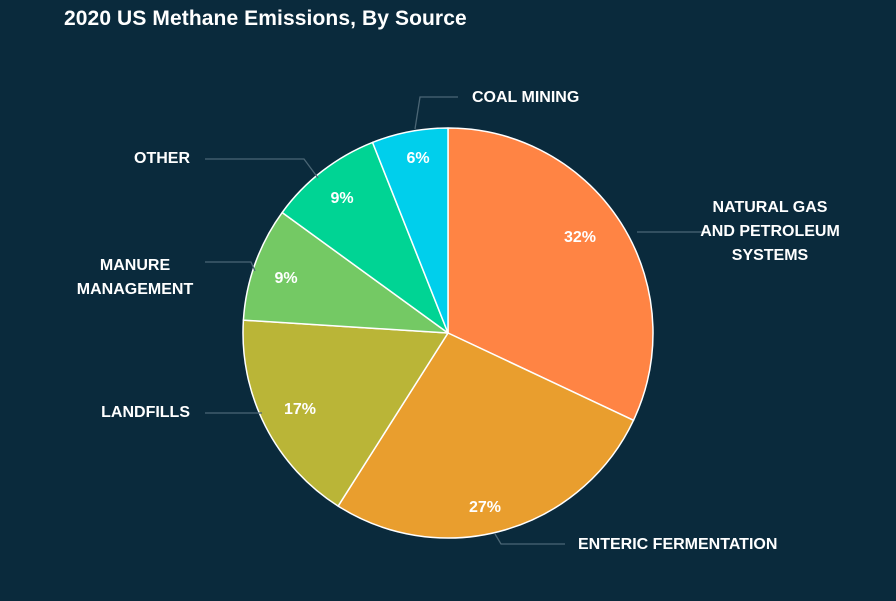 The height and width of the screenshot is (601, 896). I want to click on pie-slice-other, so click(365, 237).